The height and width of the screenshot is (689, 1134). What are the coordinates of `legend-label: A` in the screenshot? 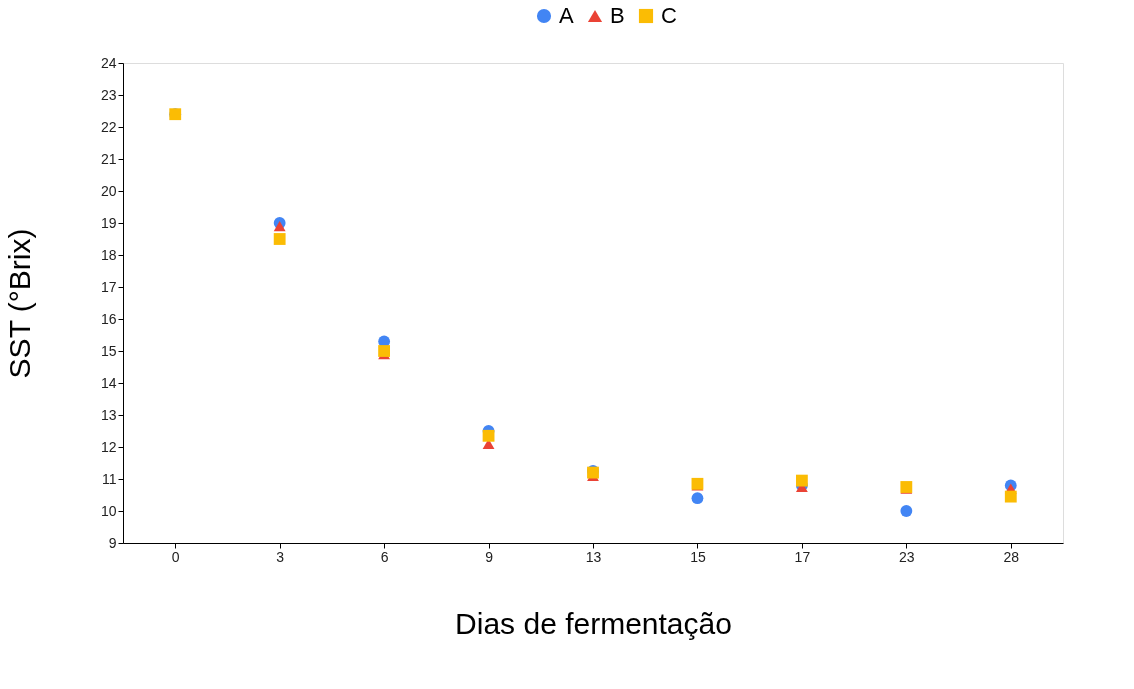 It's located at (566, 15).